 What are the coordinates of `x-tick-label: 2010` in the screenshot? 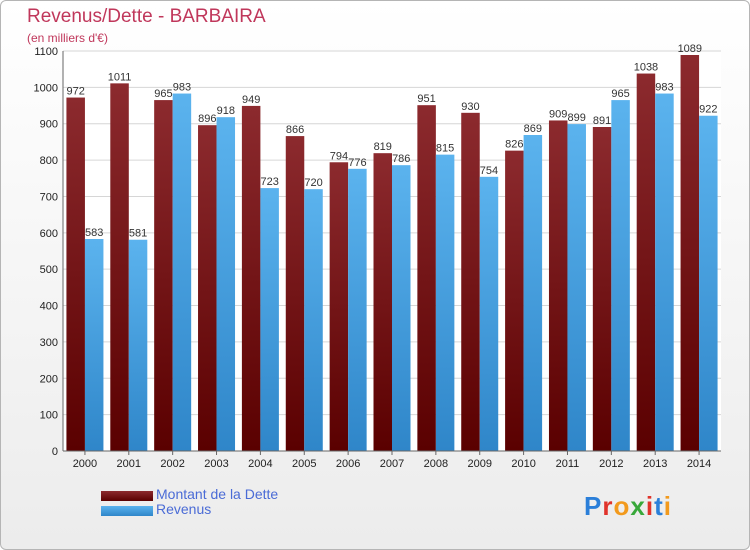 It's located at (523, 464).